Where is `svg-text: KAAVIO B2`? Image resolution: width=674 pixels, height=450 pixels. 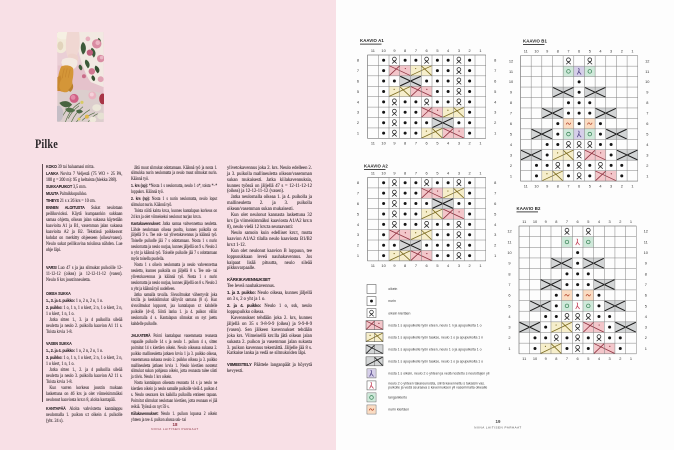
svg-text: KAAVIO B2 is located at coordinates (529, 208).